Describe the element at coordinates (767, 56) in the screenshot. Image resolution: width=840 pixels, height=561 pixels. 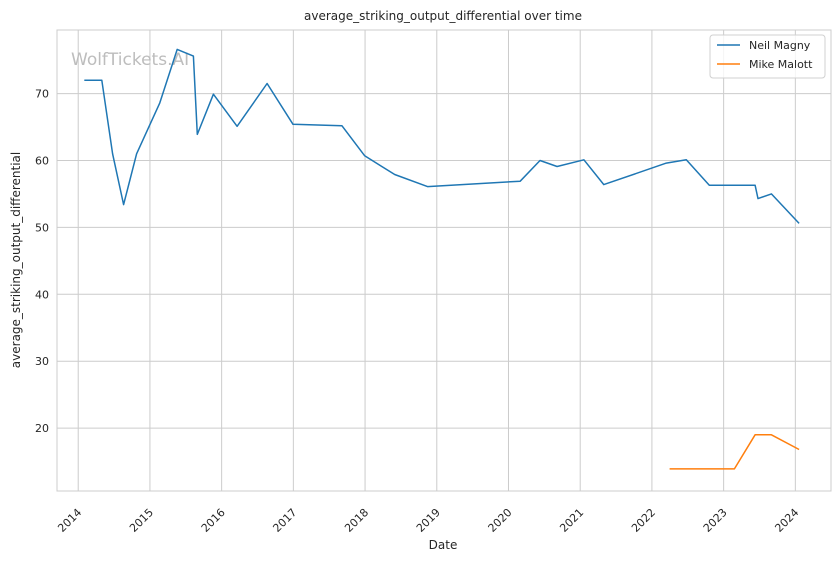
I see `legend: Neil Magny Mike Malott` at that location.